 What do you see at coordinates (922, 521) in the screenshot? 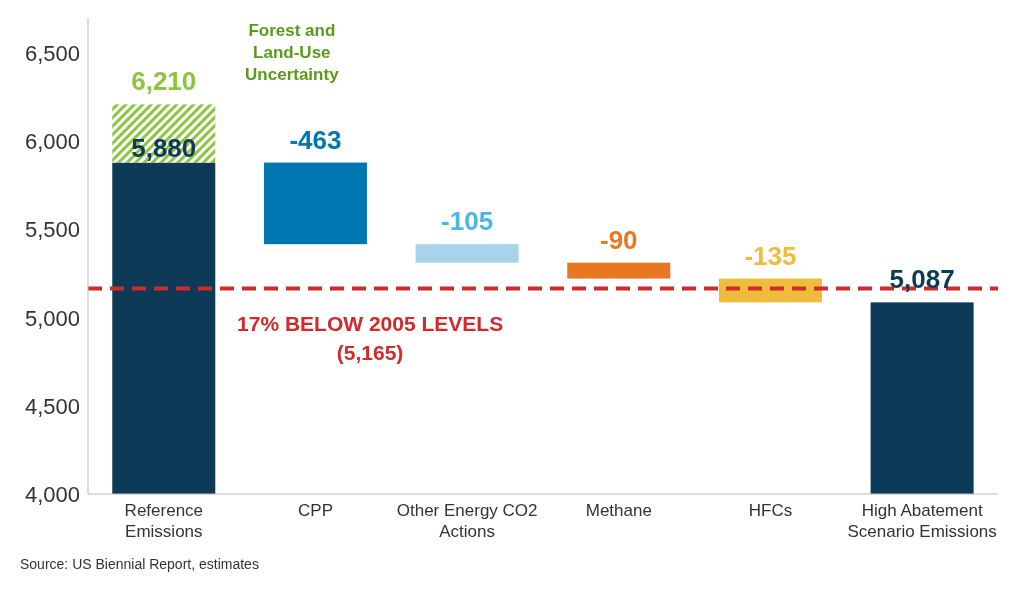
I see `x-tick-label: High Abatement Scenario Emissions` at bounding box center [922, 521].